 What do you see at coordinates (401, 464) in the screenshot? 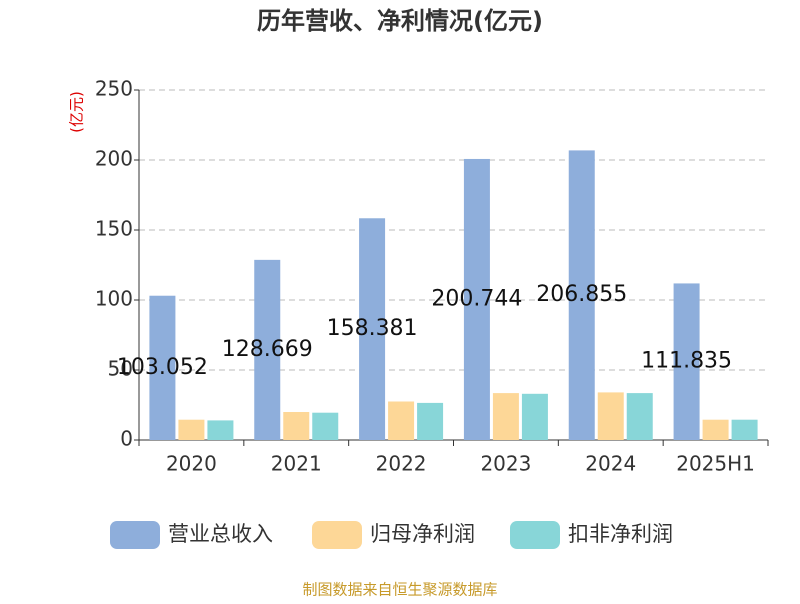
I see `x-tick-label: 2022` at bounding box center [401, 464].